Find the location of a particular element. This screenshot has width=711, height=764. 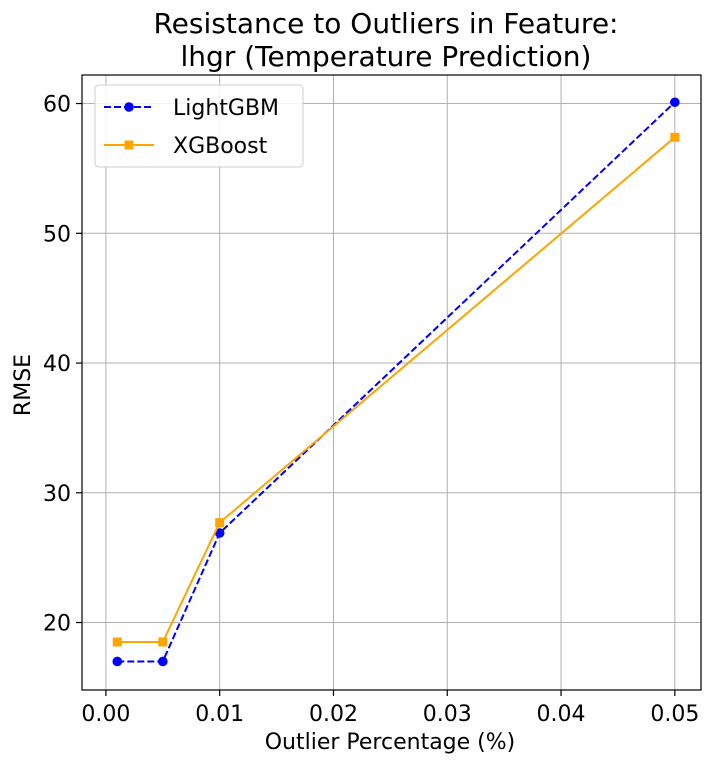

legend: LightGBM XGBoost is located at coordinates (199, 126).